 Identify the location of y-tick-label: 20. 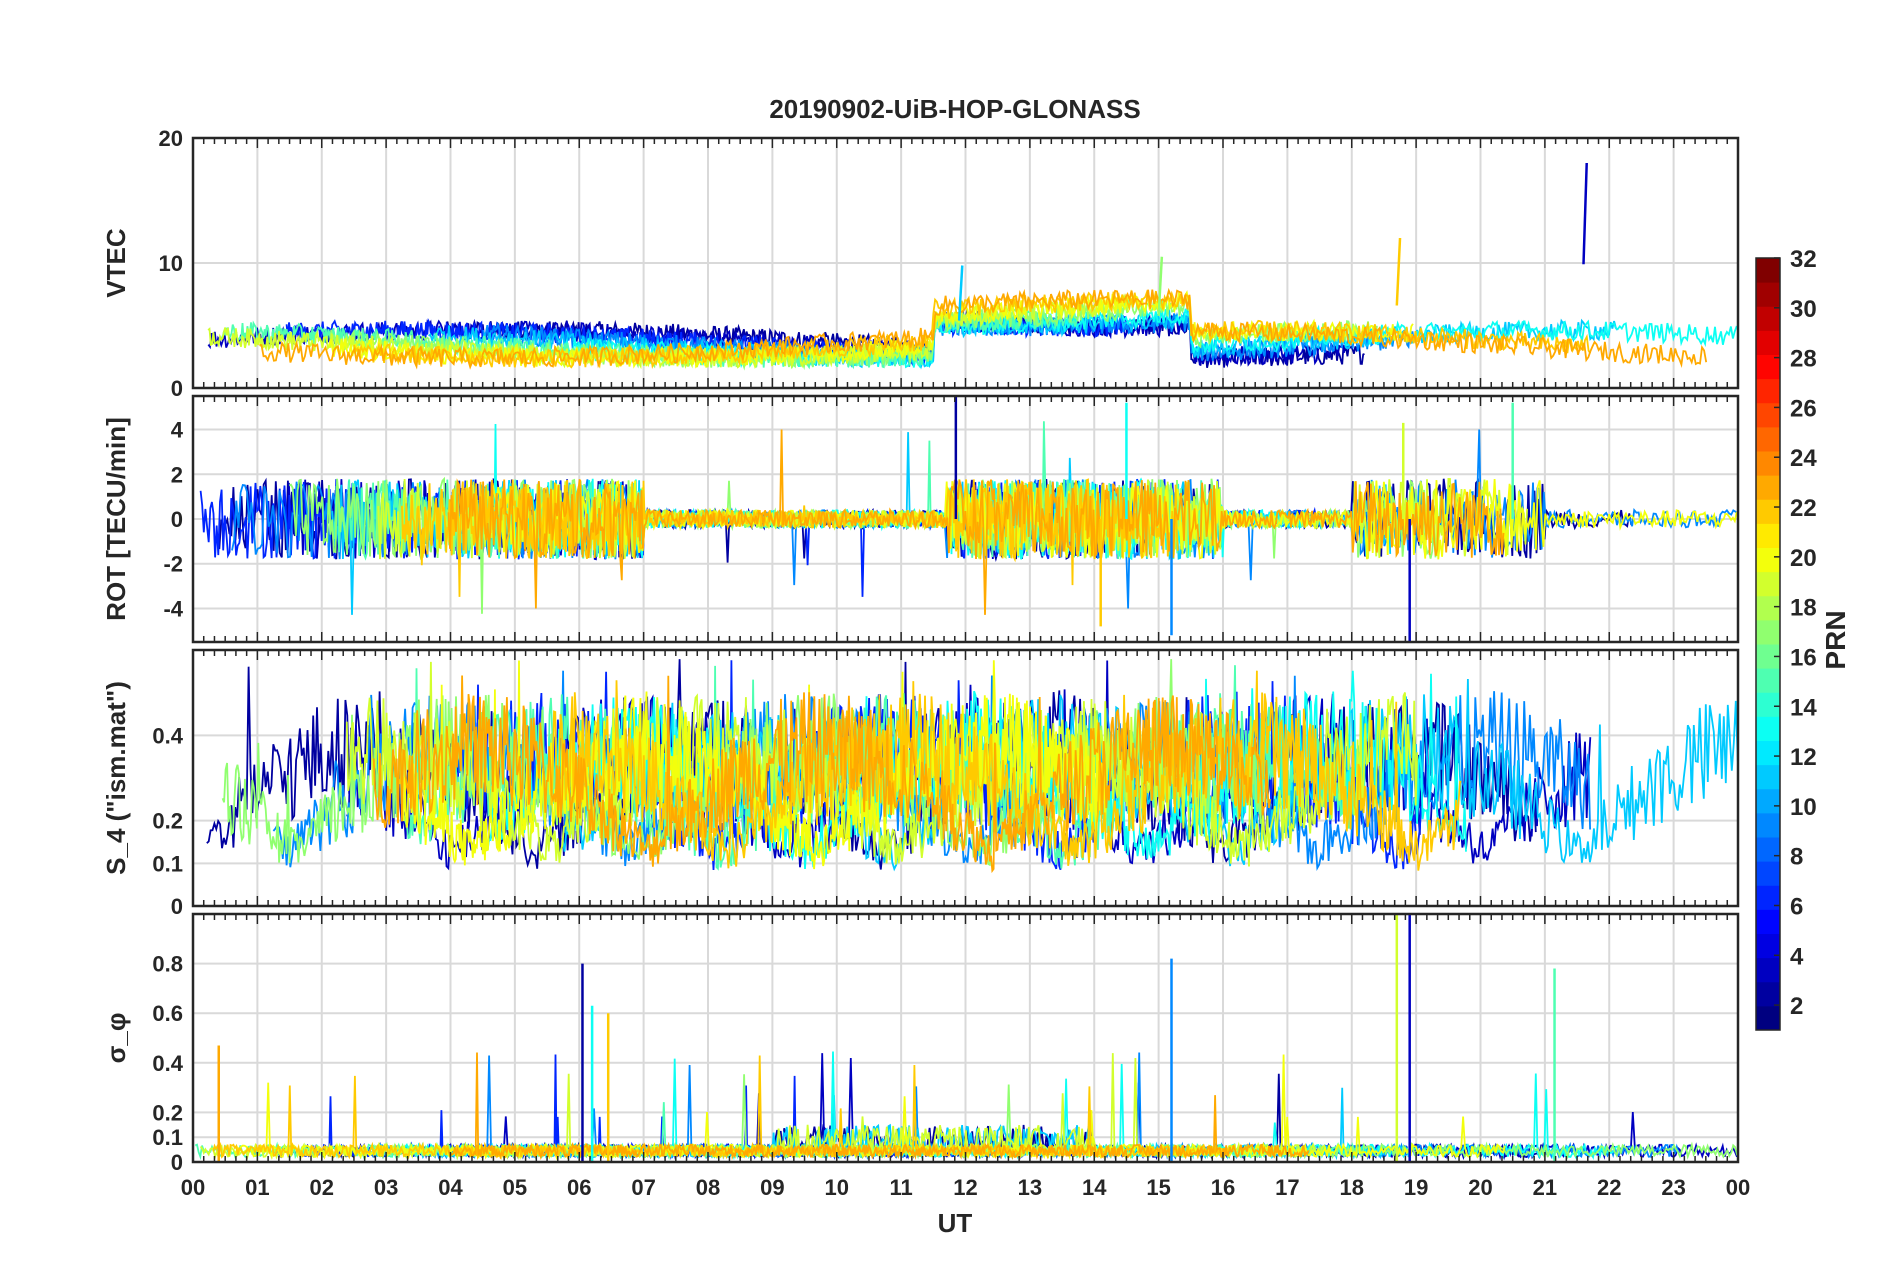
(171, 138).